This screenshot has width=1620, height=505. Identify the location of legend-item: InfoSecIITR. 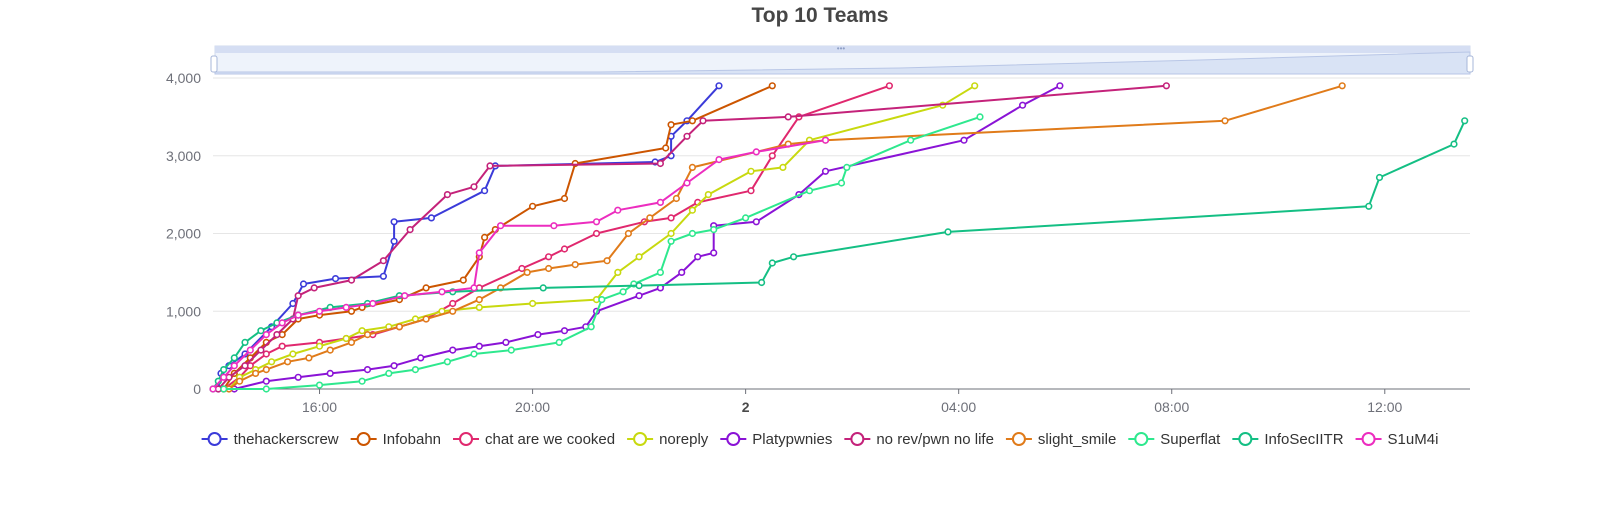
(1288, 439).